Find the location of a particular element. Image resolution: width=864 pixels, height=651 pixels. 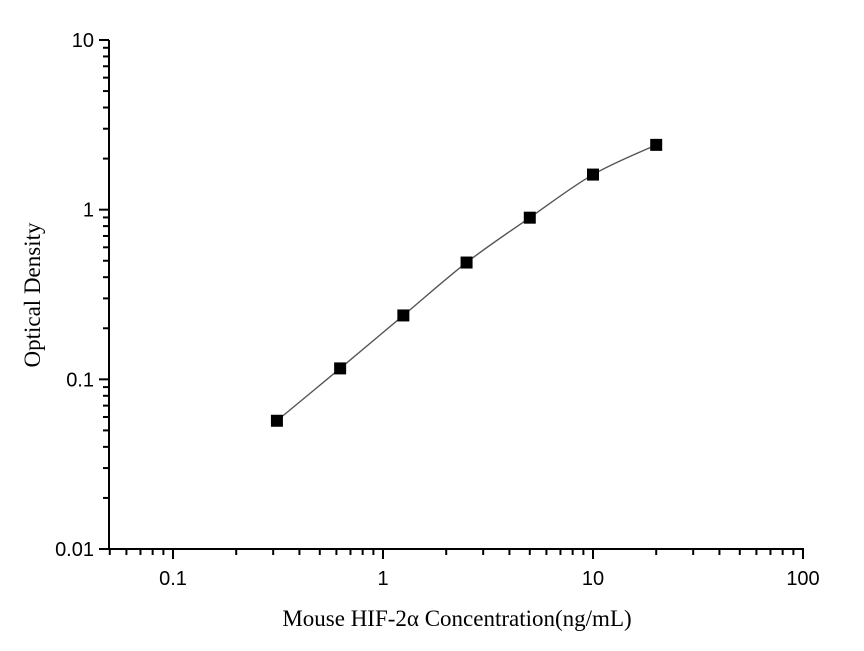

y-axis-title: Optical Density is located at coordinates (32, 294).